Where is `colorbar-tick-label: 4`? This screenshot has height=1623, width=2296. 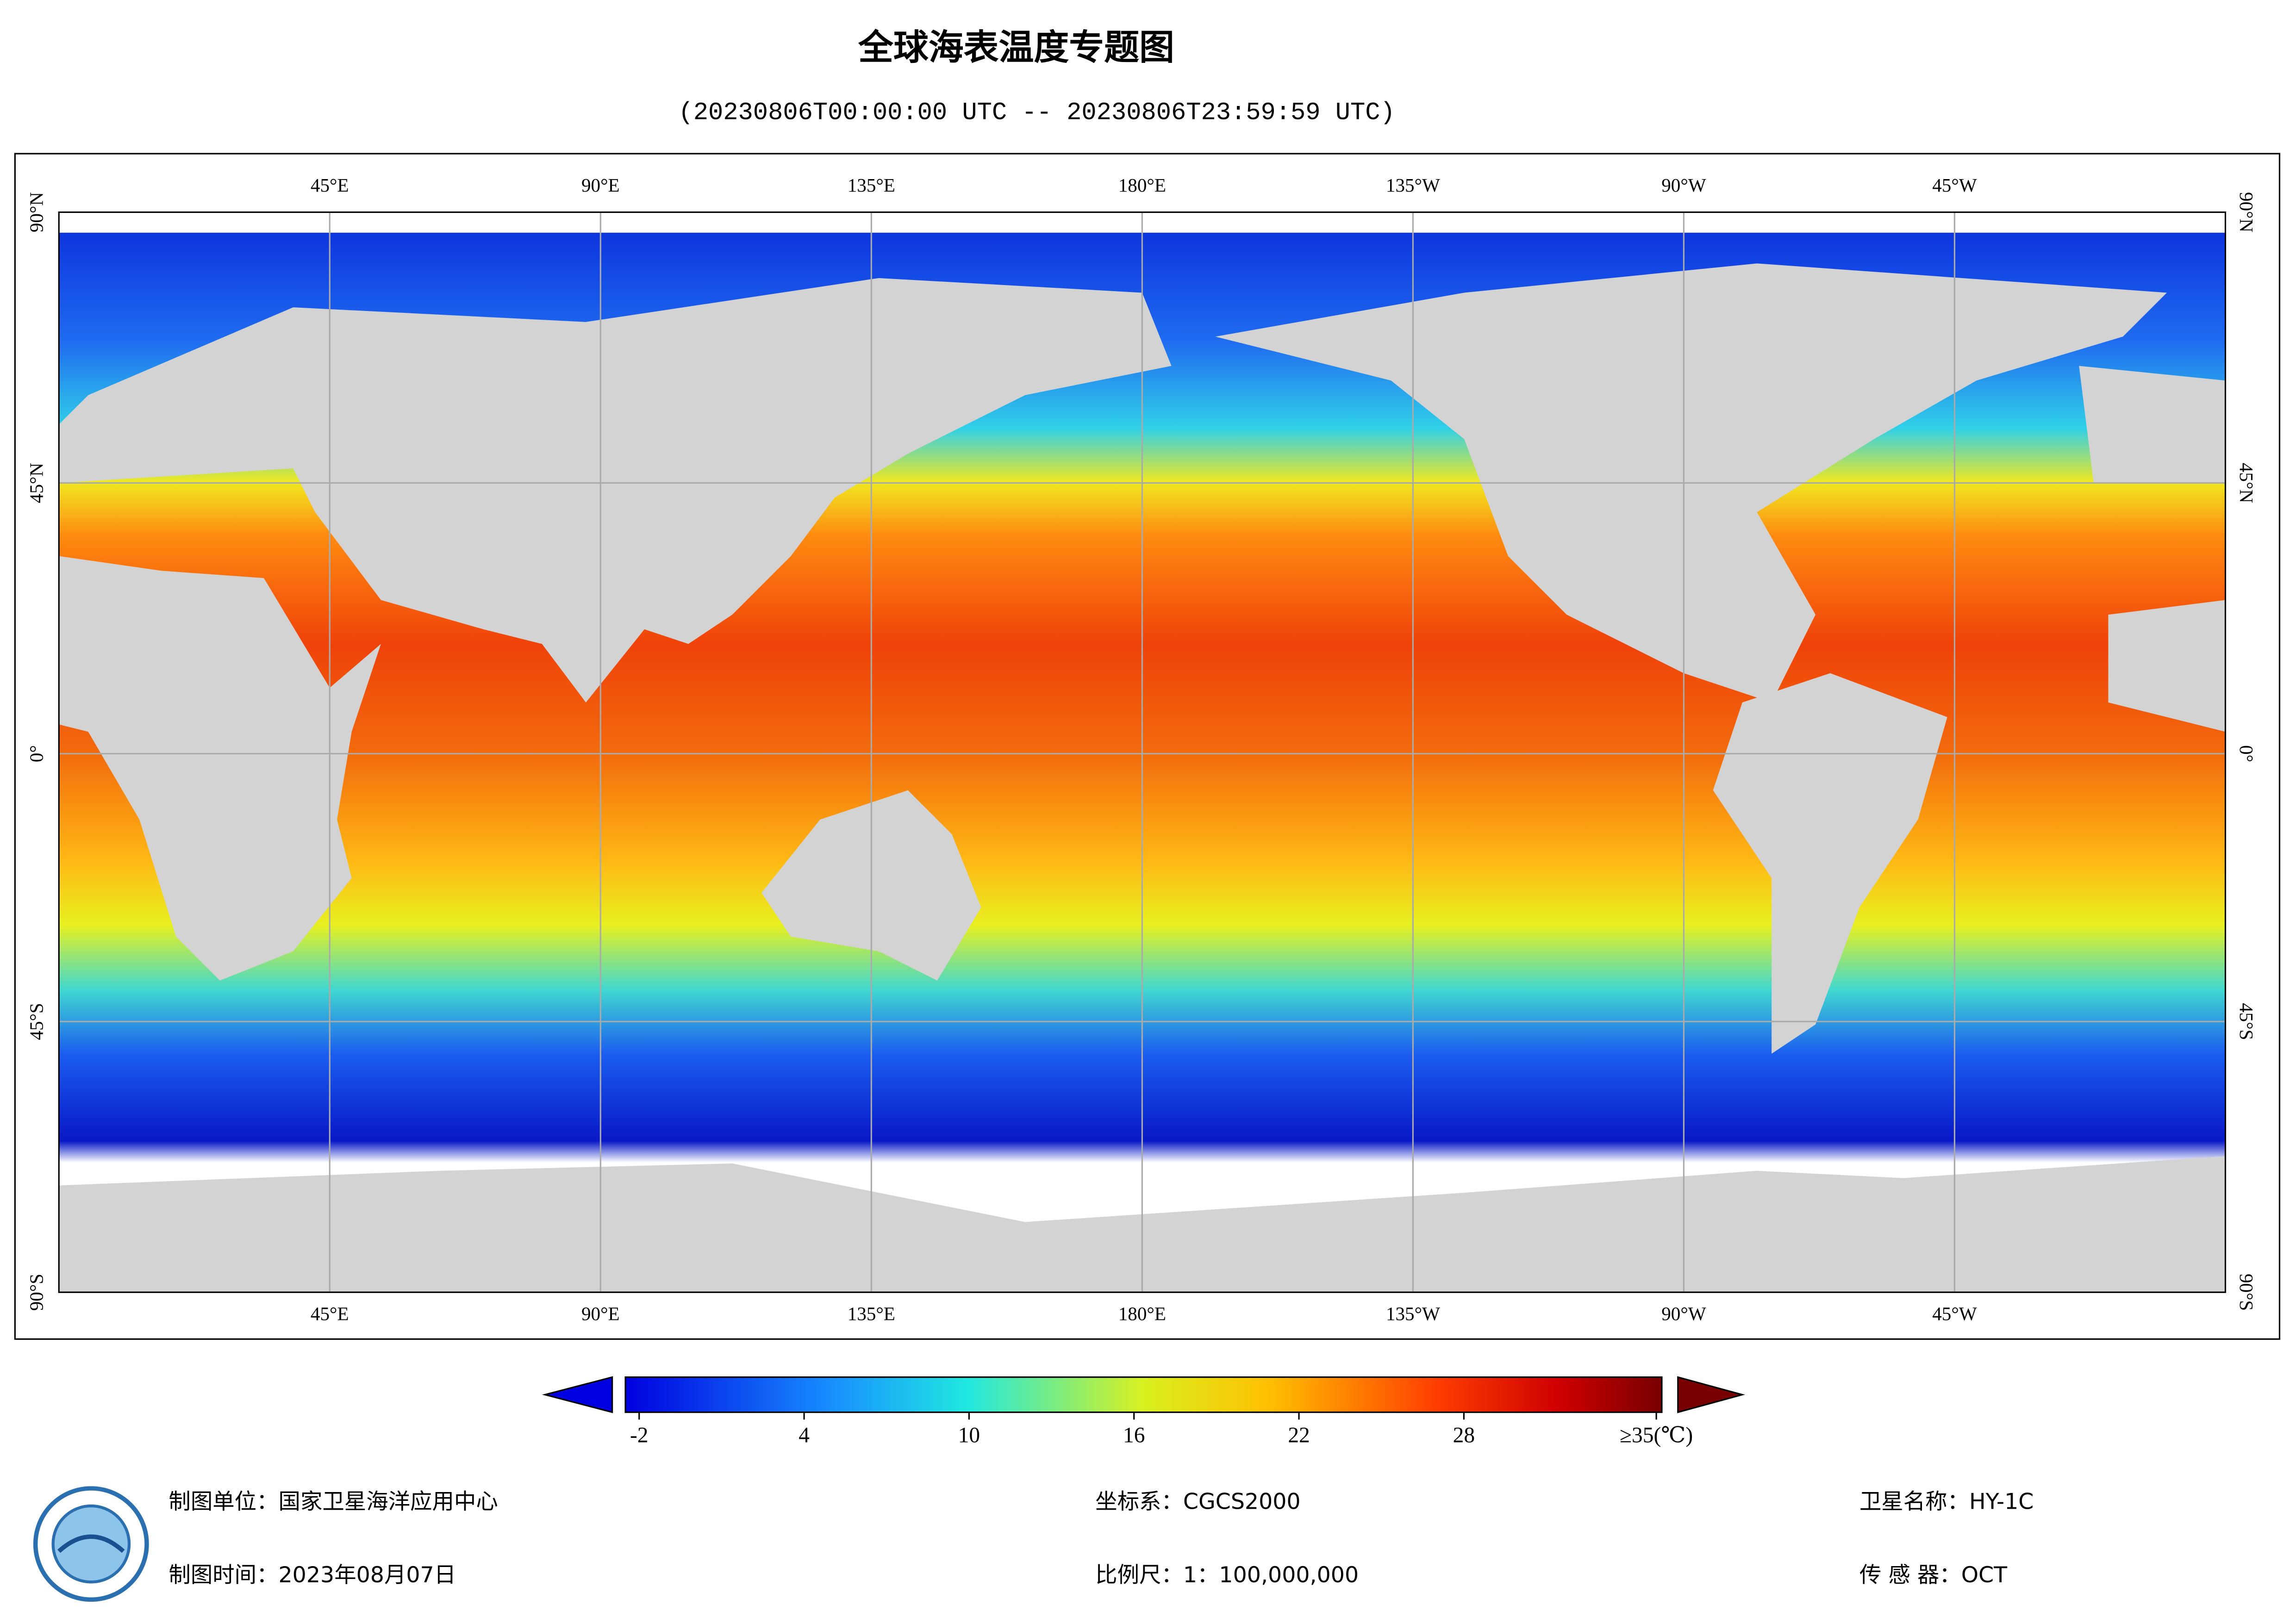 colorbar-tick-label: 4 is located at coordinates (804, 1435).